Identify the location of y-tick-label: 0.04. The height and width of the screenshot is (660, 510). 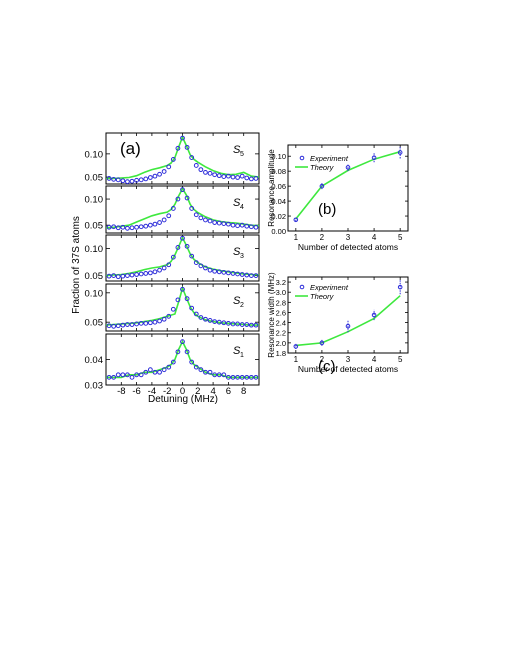
(94, 360).